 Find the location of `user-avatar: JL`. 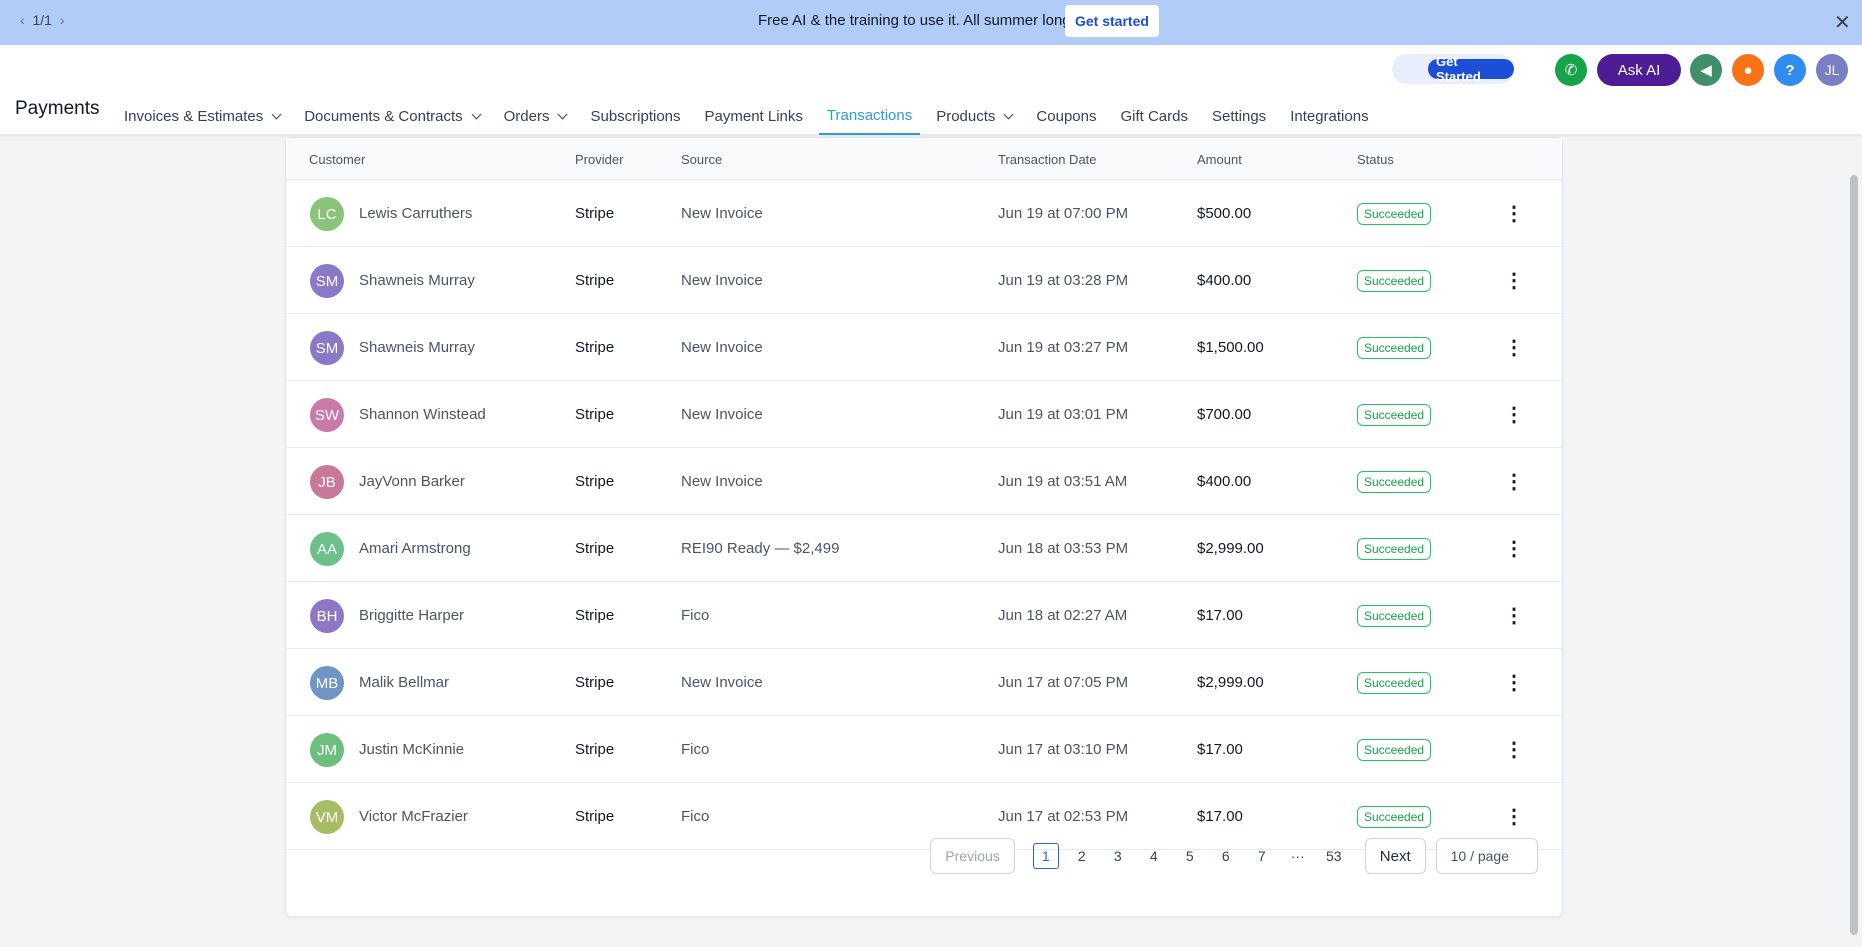

user-avatar: JL is located at coordinates (1832, 70).